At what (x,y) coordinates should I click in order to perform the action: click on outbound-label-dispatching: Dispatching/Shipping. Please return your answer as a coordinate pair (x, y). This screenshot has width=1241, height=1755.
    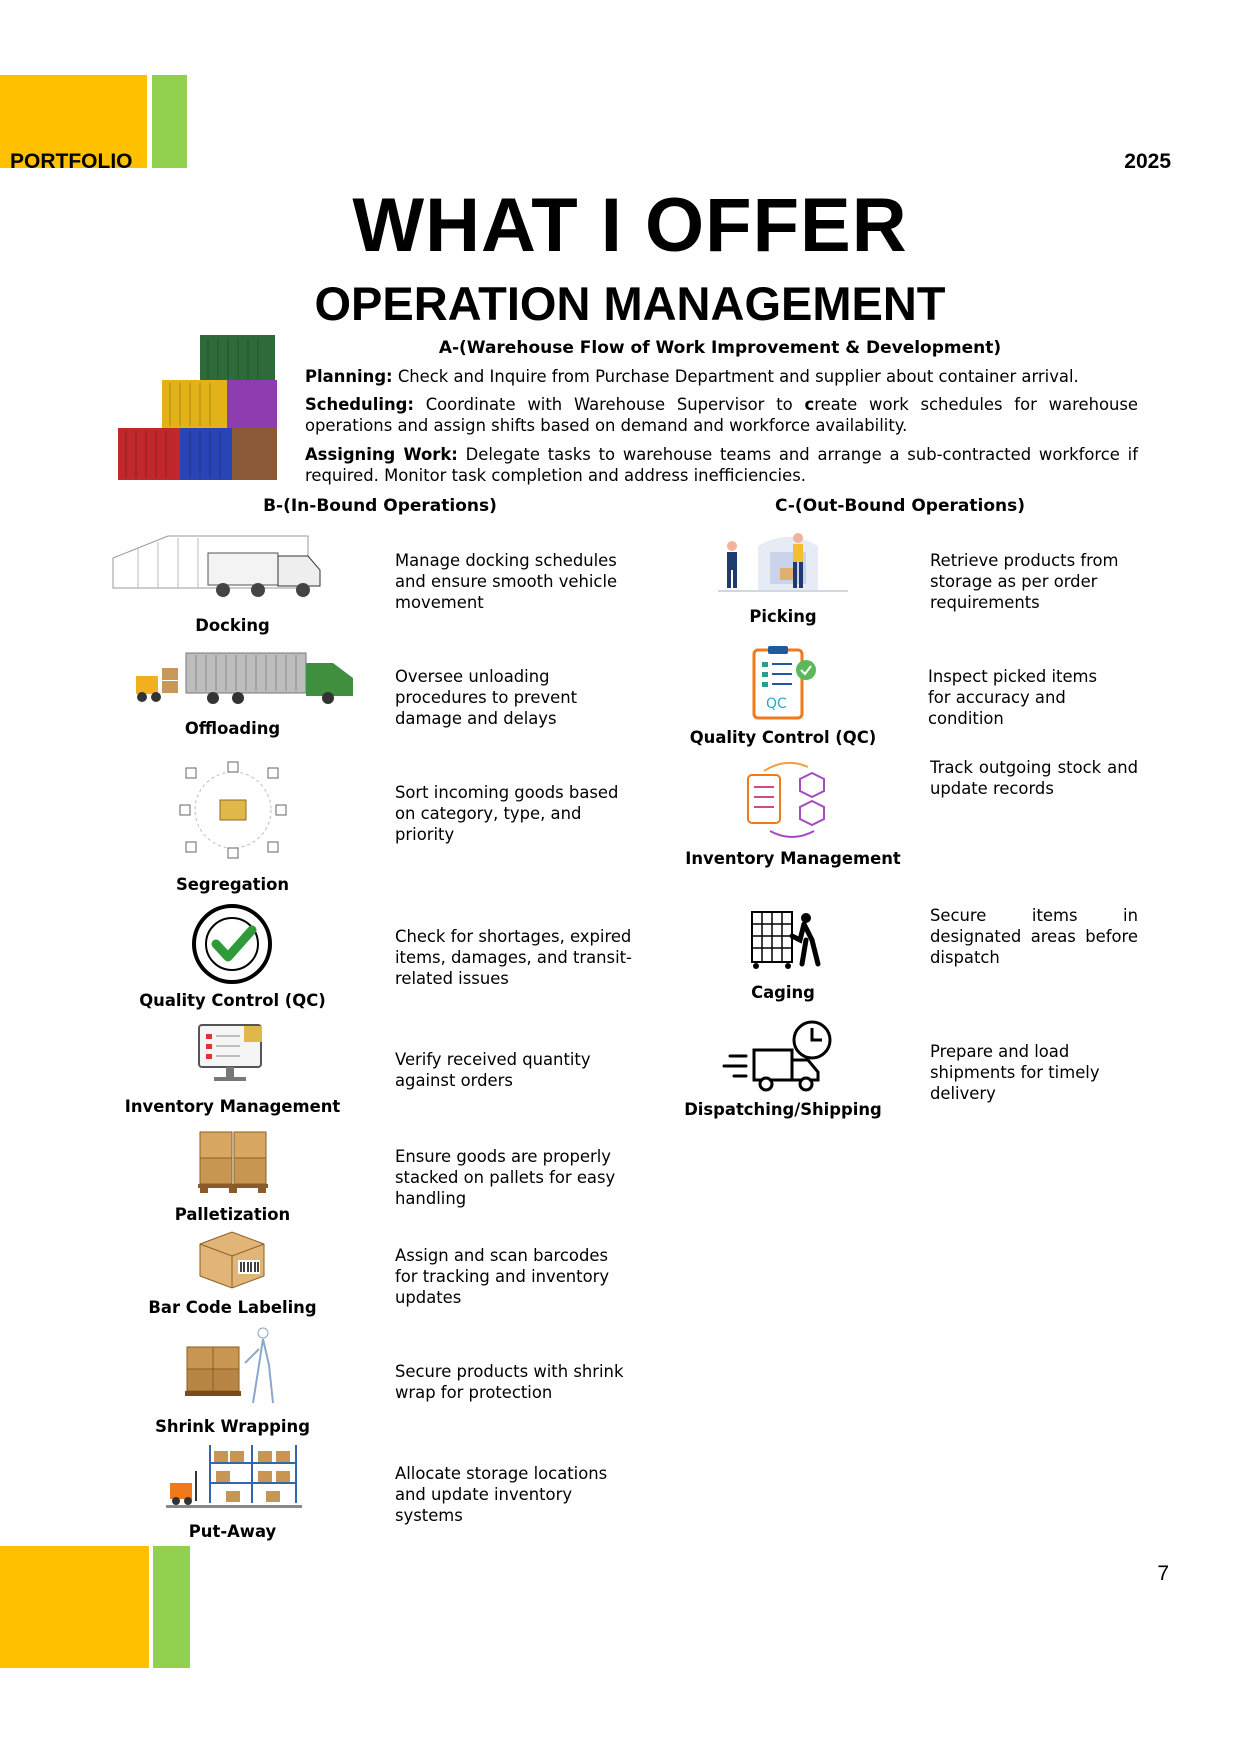
    Looking at the image, I should click on (783, 1109).